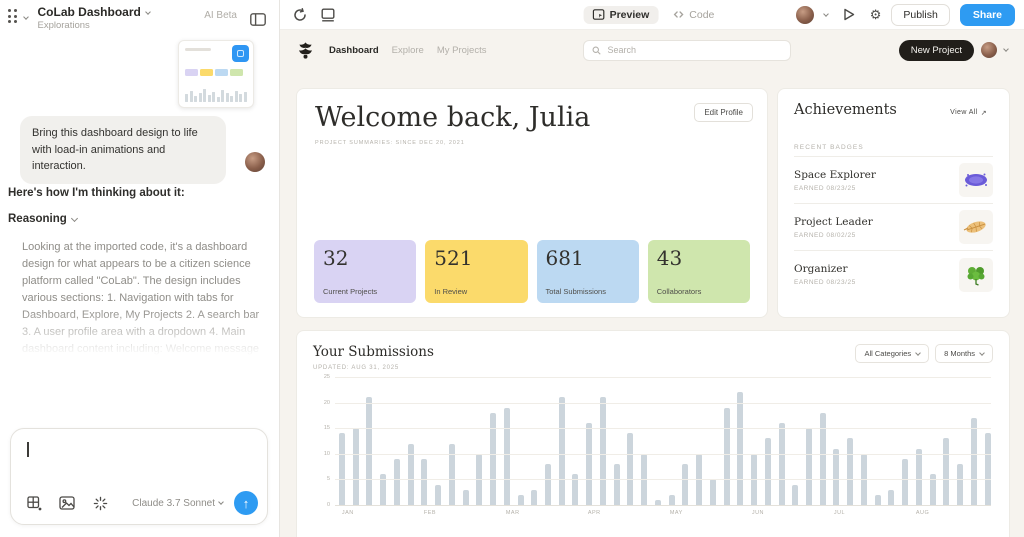 This screenshot has height=537, width=1024. I want to click on thumbnail-stat-chips, so click(214, 72).